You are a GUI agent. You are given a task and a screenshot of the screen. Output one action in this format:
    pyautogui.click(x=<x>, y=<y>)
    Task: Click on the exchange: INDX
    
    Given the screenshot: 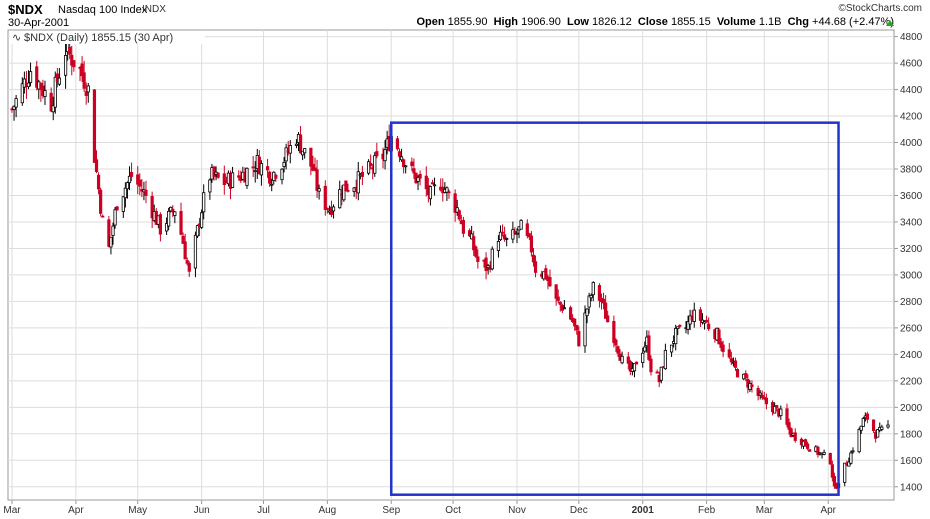 What is the action you would take?
    pyautogui.click(x=154, y=9)
    